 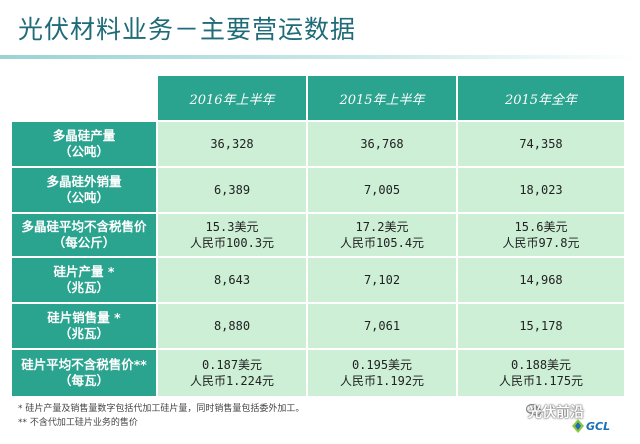 I want to click on table-cell: 0.195美元 人民币1.192元, so click(x=382, y=373).